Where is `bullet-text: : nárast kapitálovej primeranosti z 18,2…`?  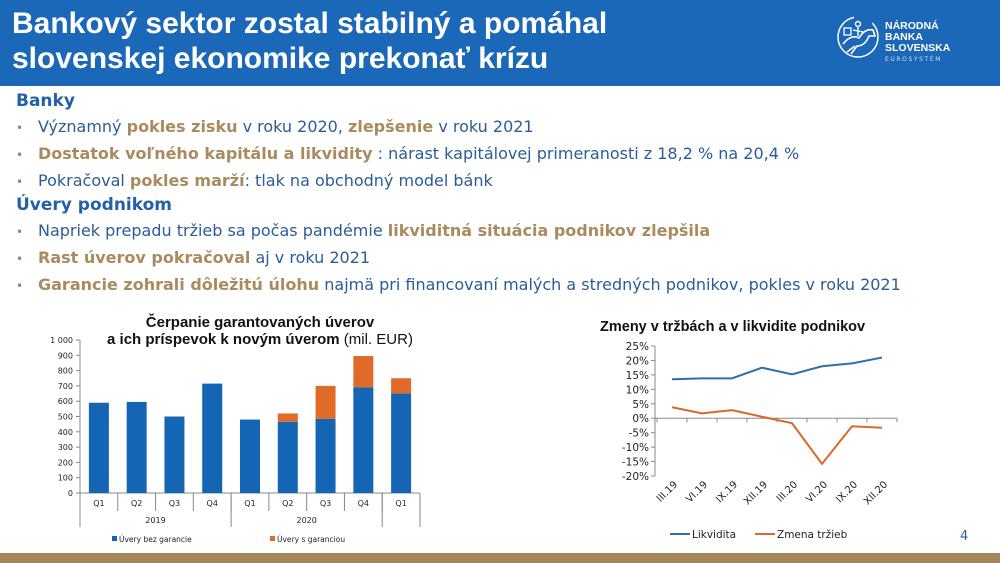 bullet-text: : nárast kapitálovej primeranosti z 18,2… is located at coordinates (586, 153).